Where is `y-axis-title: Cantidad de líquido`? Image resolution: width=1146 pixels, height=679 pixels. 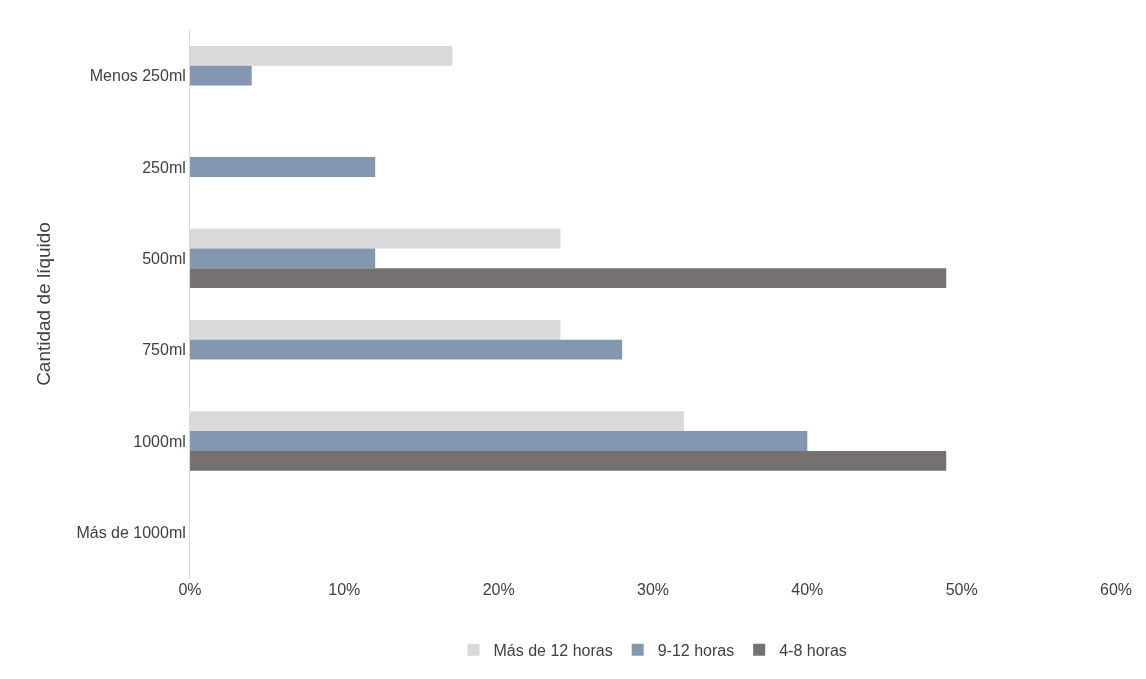 y-axis-title: Cantidad de líquido is located at coordinates (44, 304).